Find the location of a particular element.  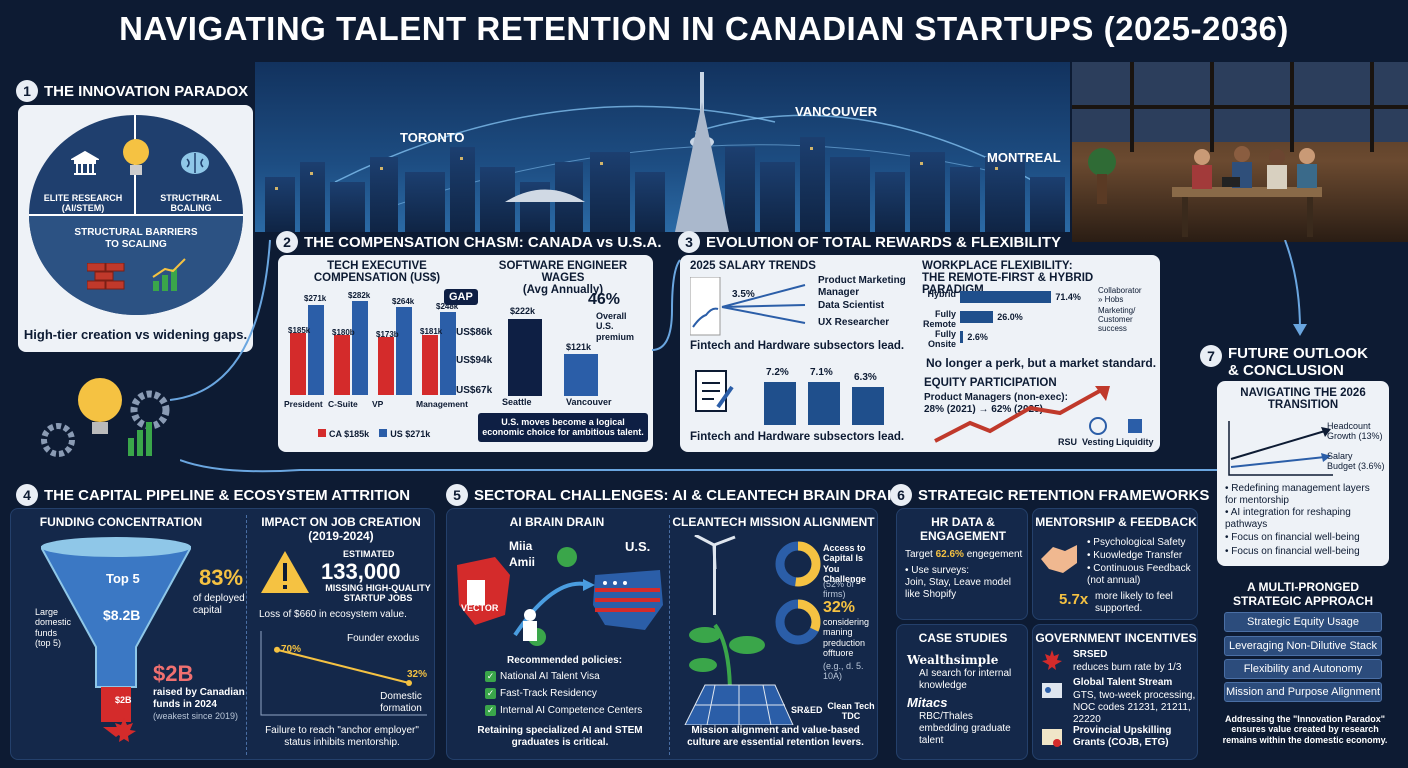

considering-pct: 32% is located at coordinates (839, 607).